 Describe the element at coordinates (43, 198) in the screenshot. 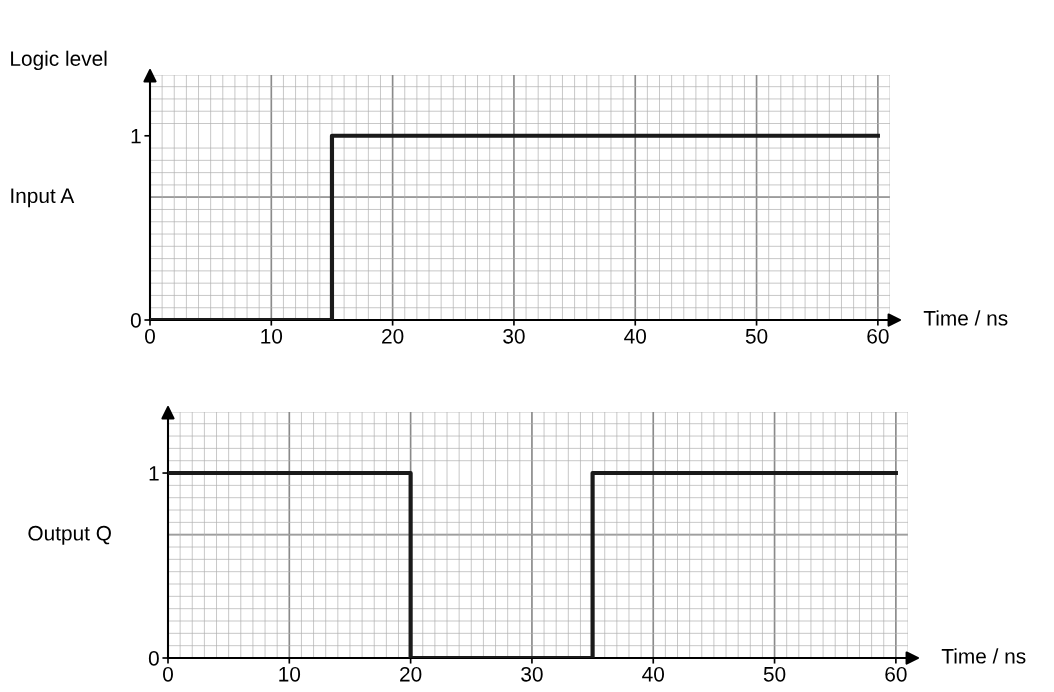

I see `y-axis-title: Input A` at that location.